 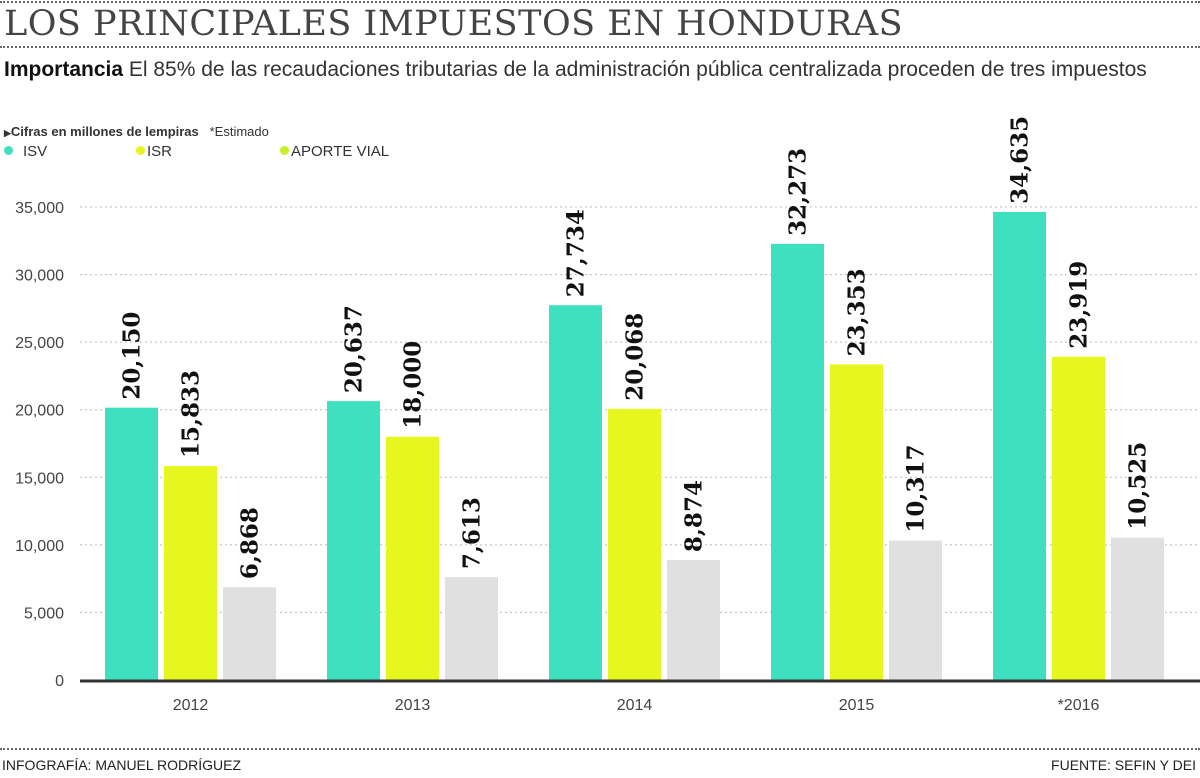 I want to click on top-divider, so click(x=600, y=2).